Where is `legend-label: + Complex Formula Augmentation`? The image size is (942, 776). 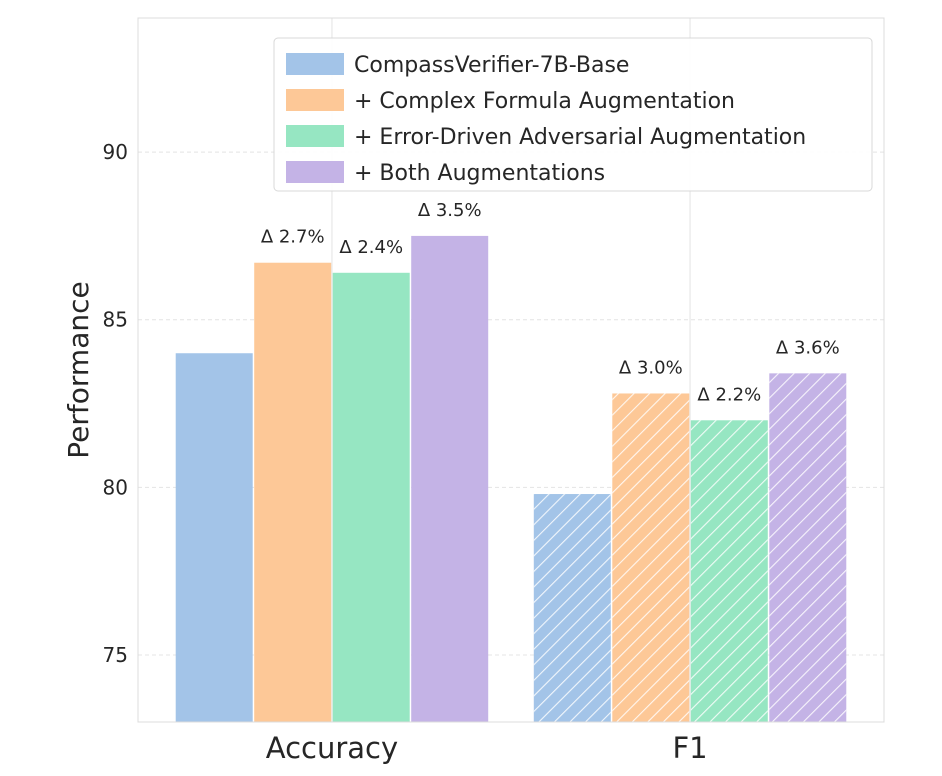 legend-label: + Complex Formula Augmentation is located at coordinates (544, 101).